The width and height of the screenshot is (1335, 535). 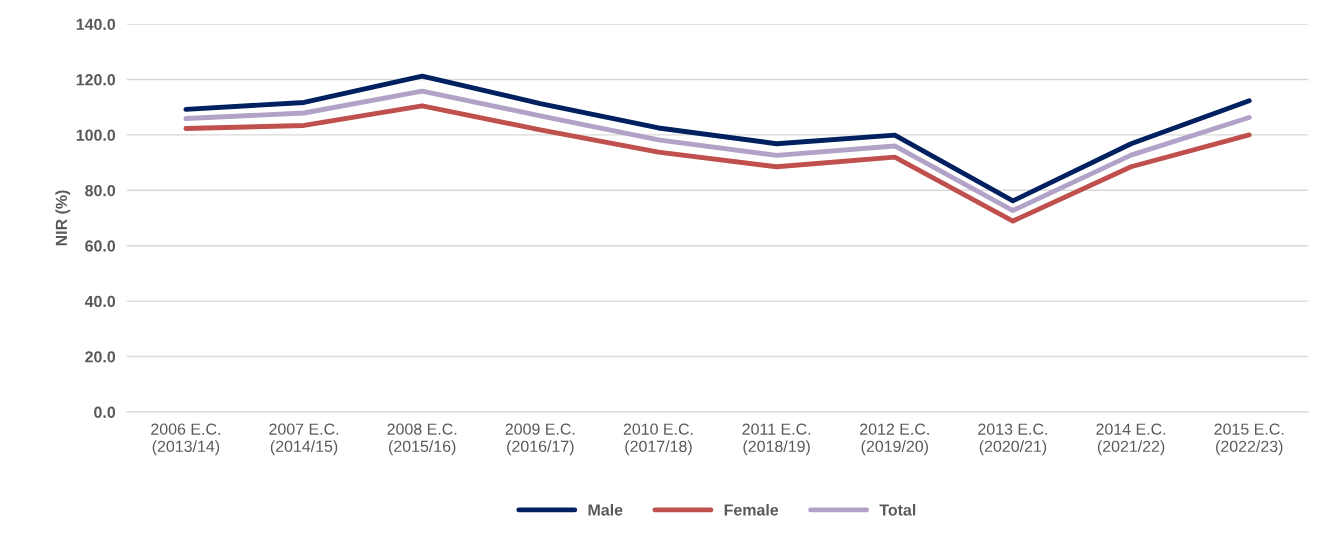 What do you see at coordinates (751, 509) in the screenshot?
I see `legend-label: Female` at bounding box center [751, 509].